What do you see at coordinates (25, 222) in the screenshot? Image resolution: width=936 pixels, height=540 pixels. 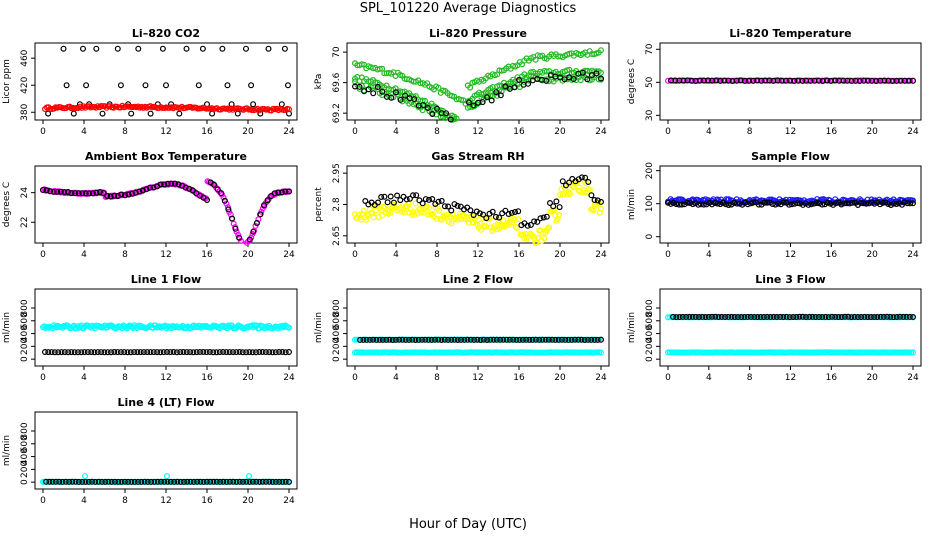 I see `y-tick-label: 22` at bounding box center [25, 222].